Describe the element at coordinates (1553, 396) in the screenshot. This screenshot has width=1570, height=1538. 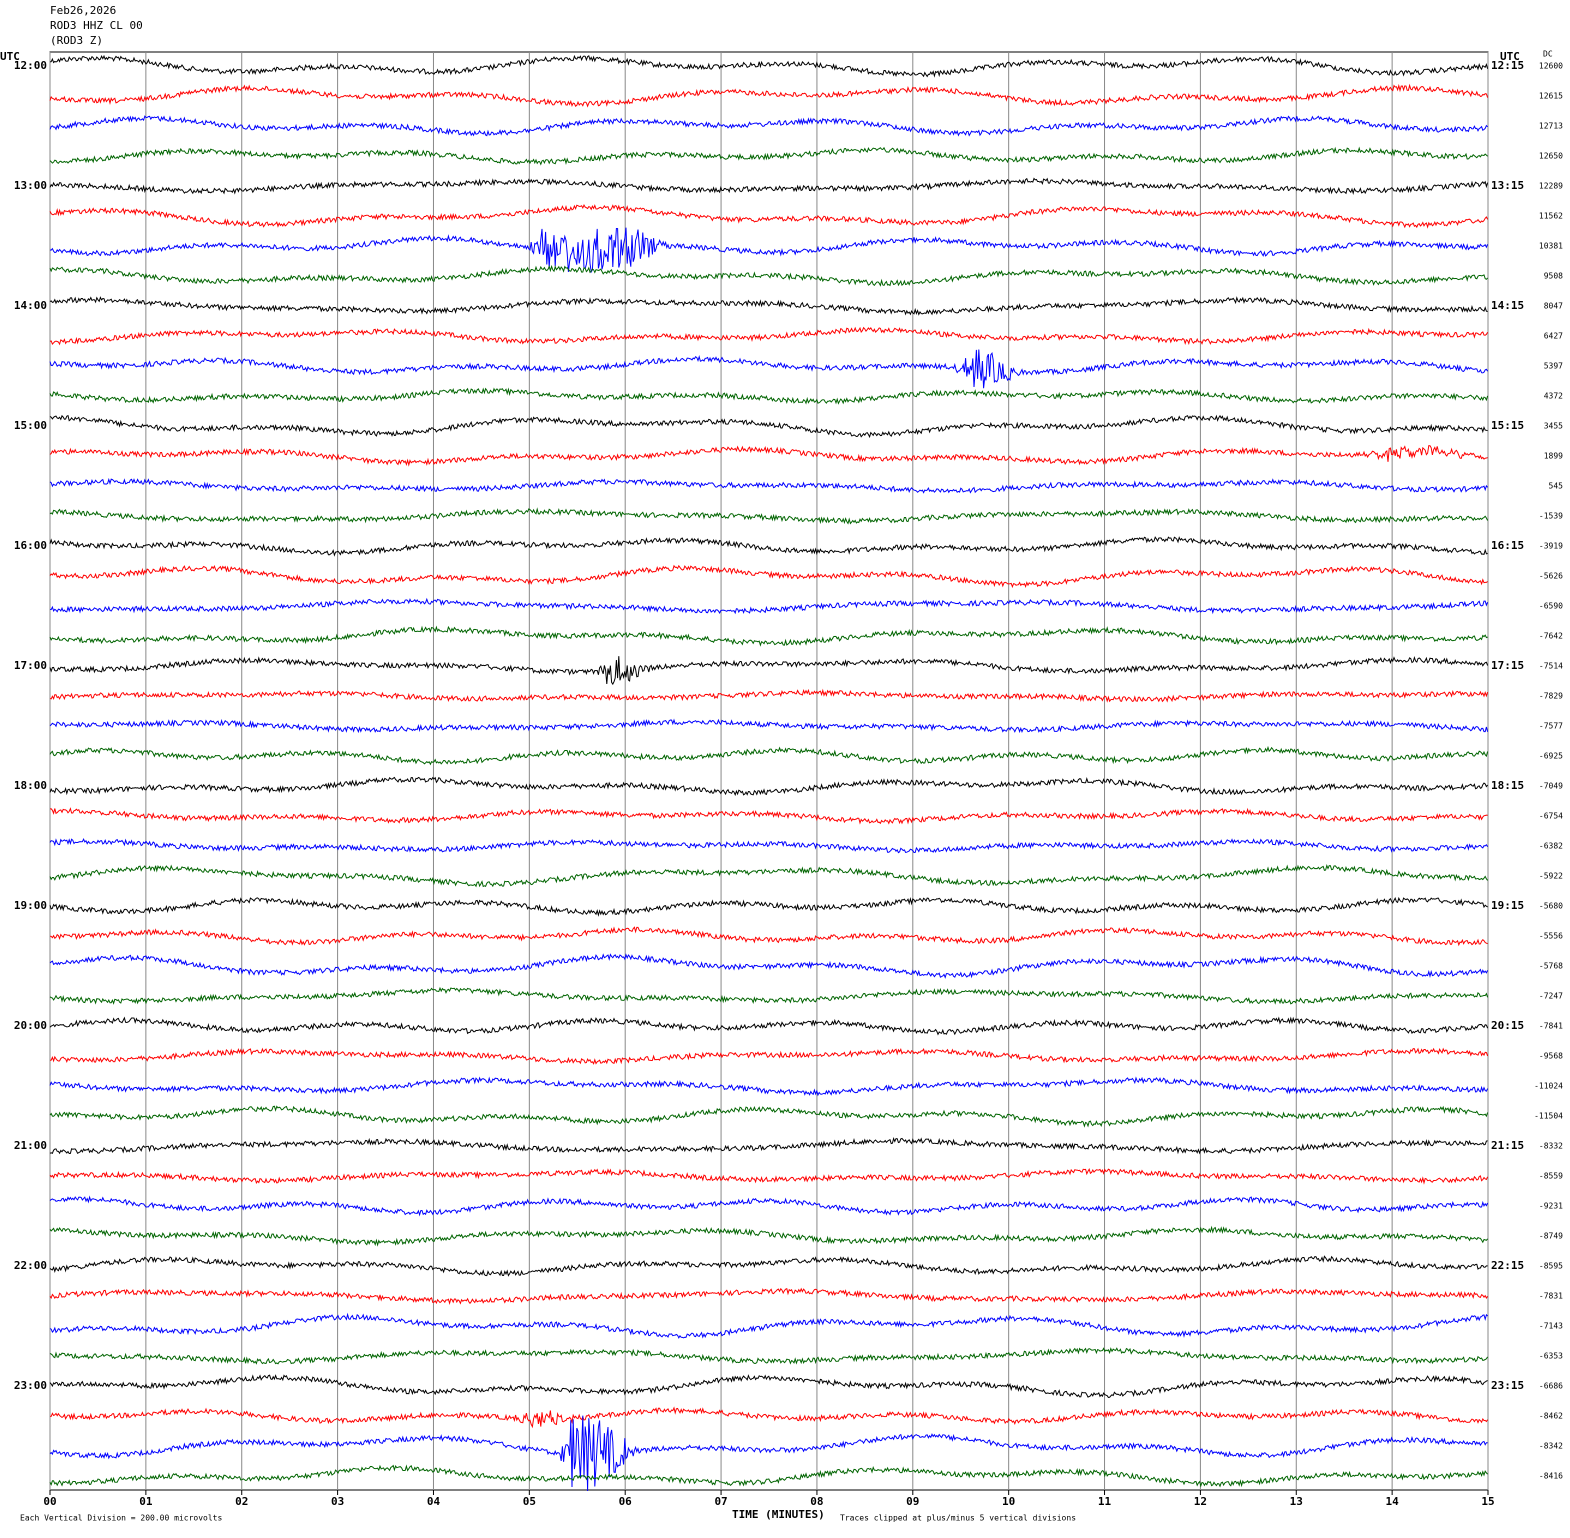
I see `dc-value: 4372` at that location.